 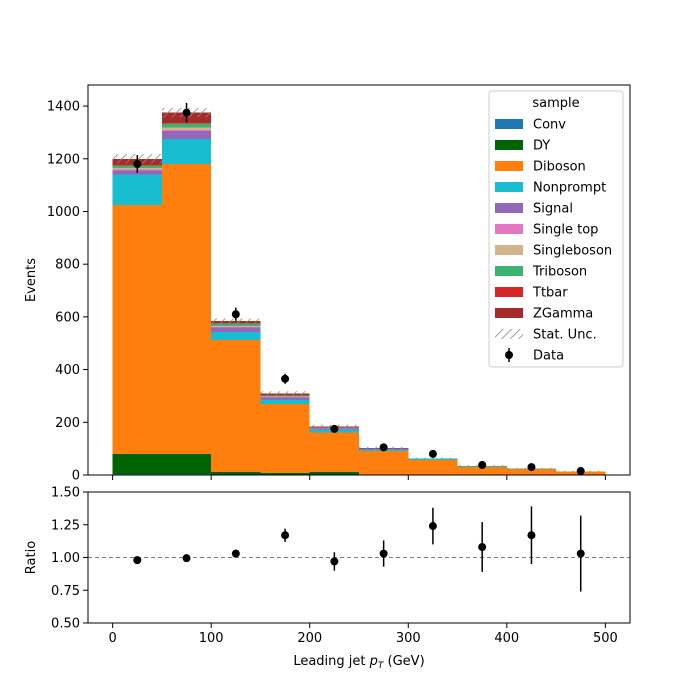 I want to click on legend-swatch-singleboson, so click(x=509, y=250).